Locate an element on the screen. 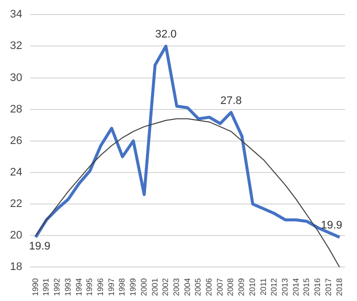 The height and width of the screenshot is (301, 357). x-tick-label: 2017 is located at coordinates (328, 287).